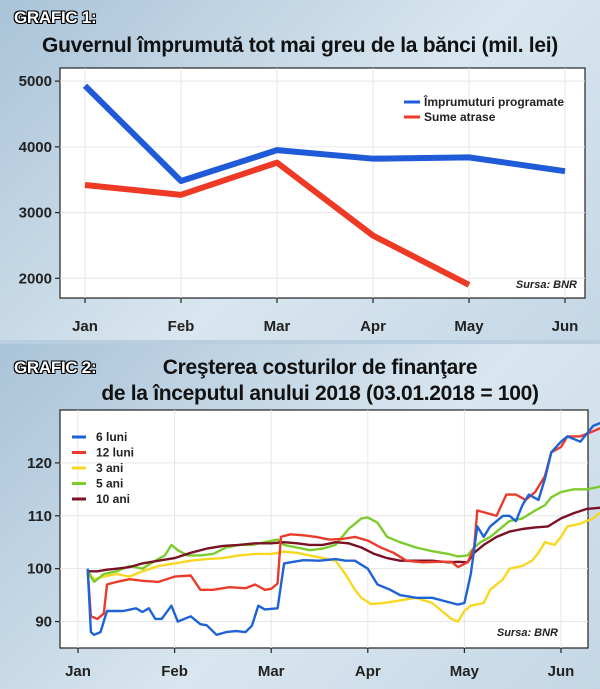  Describe the element at coordinates (546, 285) in the screenshot. I see `chart1-source: Sursa: BNR` at that location.